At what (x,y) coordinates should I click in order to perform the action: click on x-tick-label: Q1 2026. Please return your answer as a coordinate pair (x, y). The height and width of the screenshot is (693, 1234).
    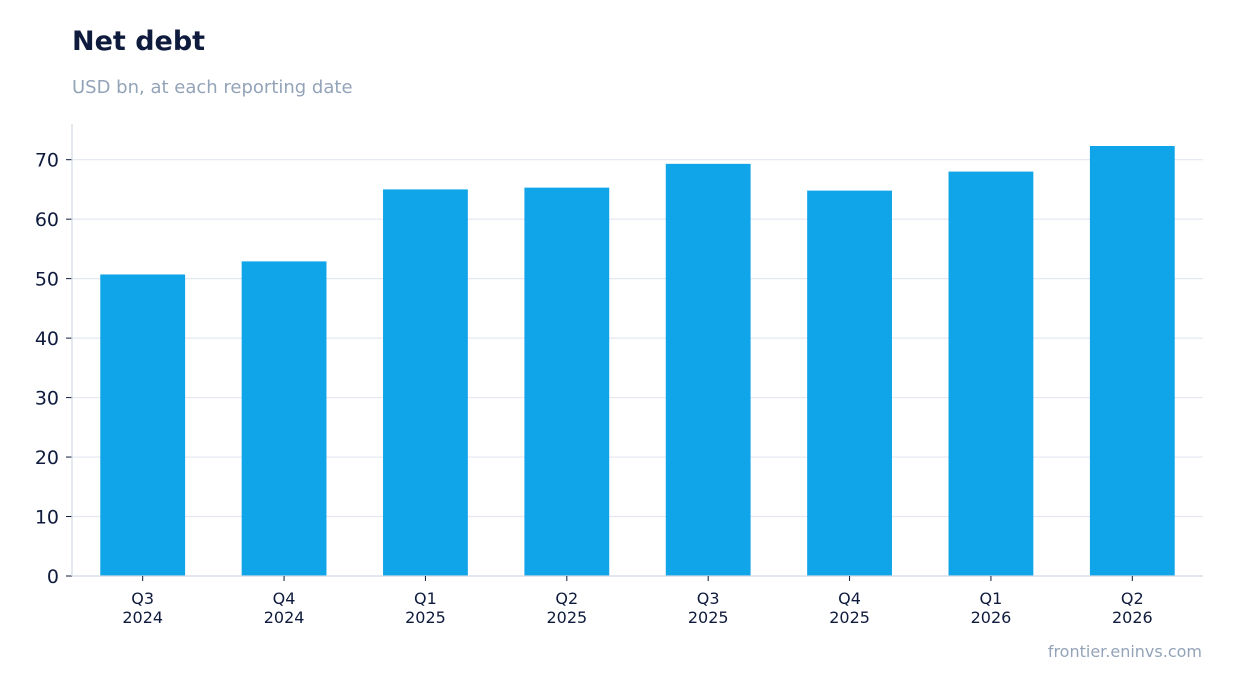
    Looking at the image, I should click on (991, 608).